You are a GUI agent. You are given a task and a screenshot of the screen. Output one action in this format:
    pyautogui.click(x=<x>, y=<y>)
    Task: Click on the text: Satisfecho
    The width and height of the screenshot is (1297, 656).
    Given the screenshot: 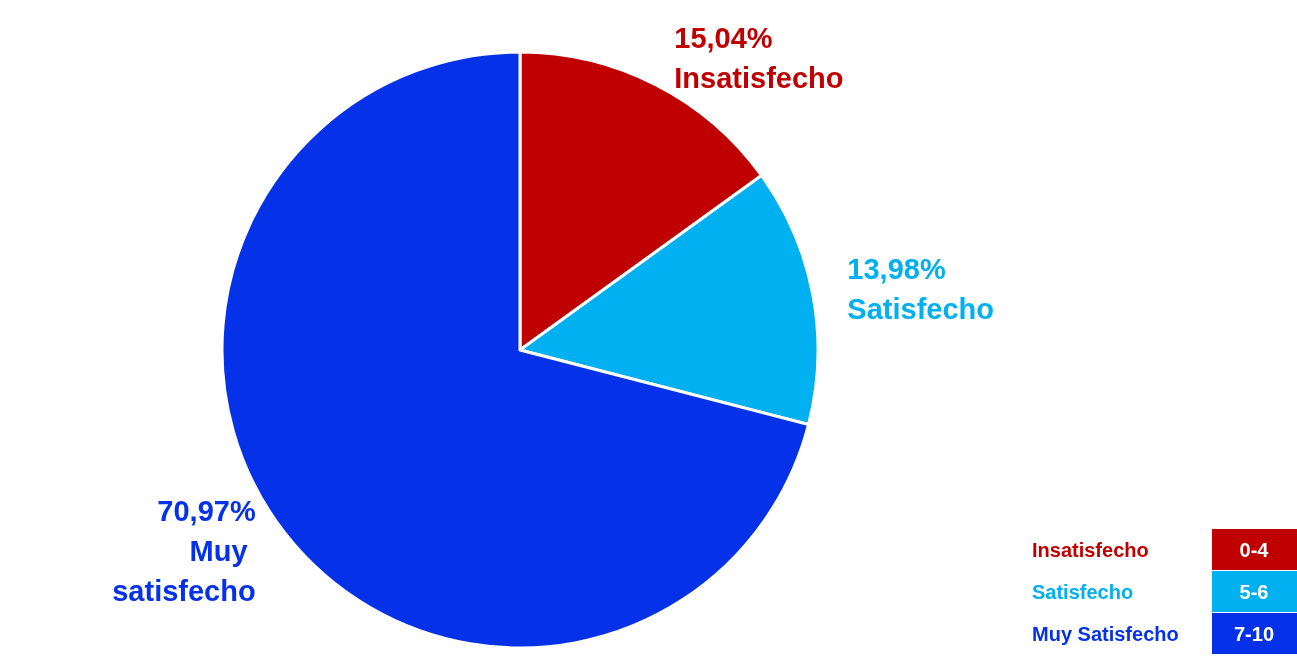 What is the action you would take?
    pyautogui.click(x=1083, y=592)
    